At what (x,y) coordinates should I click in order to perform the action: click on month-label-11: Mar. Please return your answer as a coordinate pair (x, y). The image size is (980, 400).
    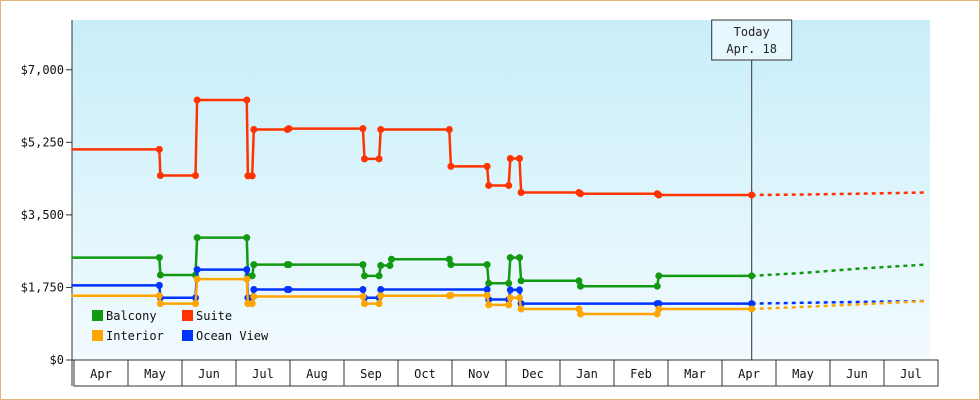
    Looking at the image, I should click on (695, 374).